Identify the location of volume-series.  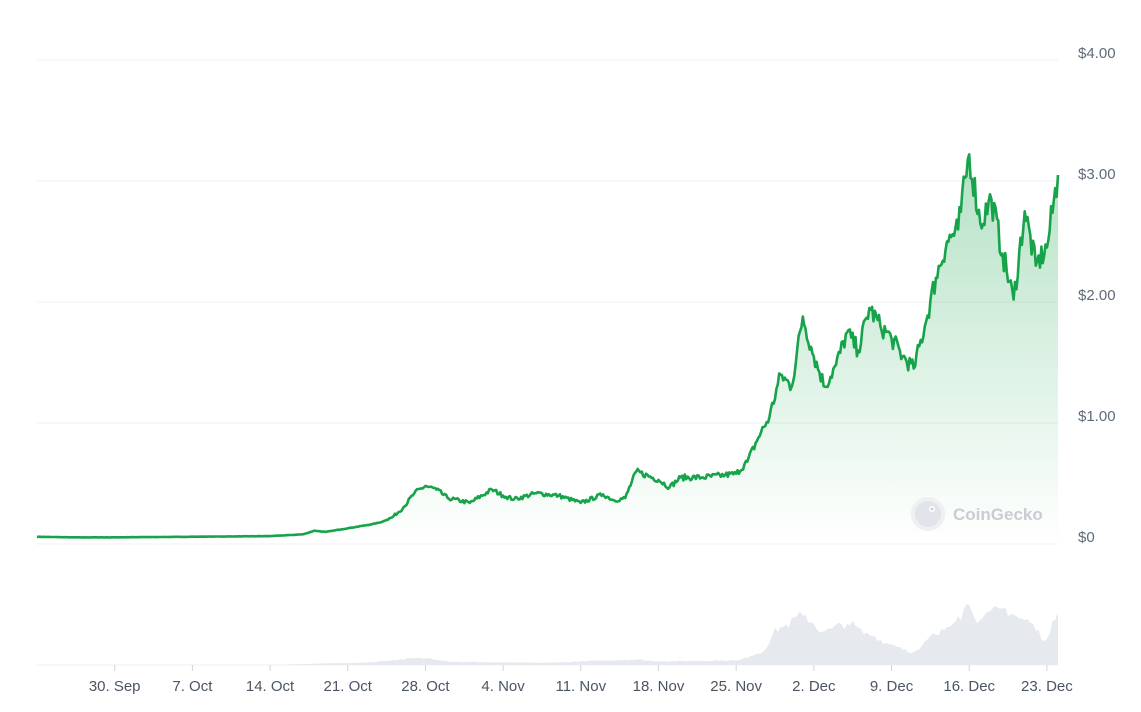
(547, 634).